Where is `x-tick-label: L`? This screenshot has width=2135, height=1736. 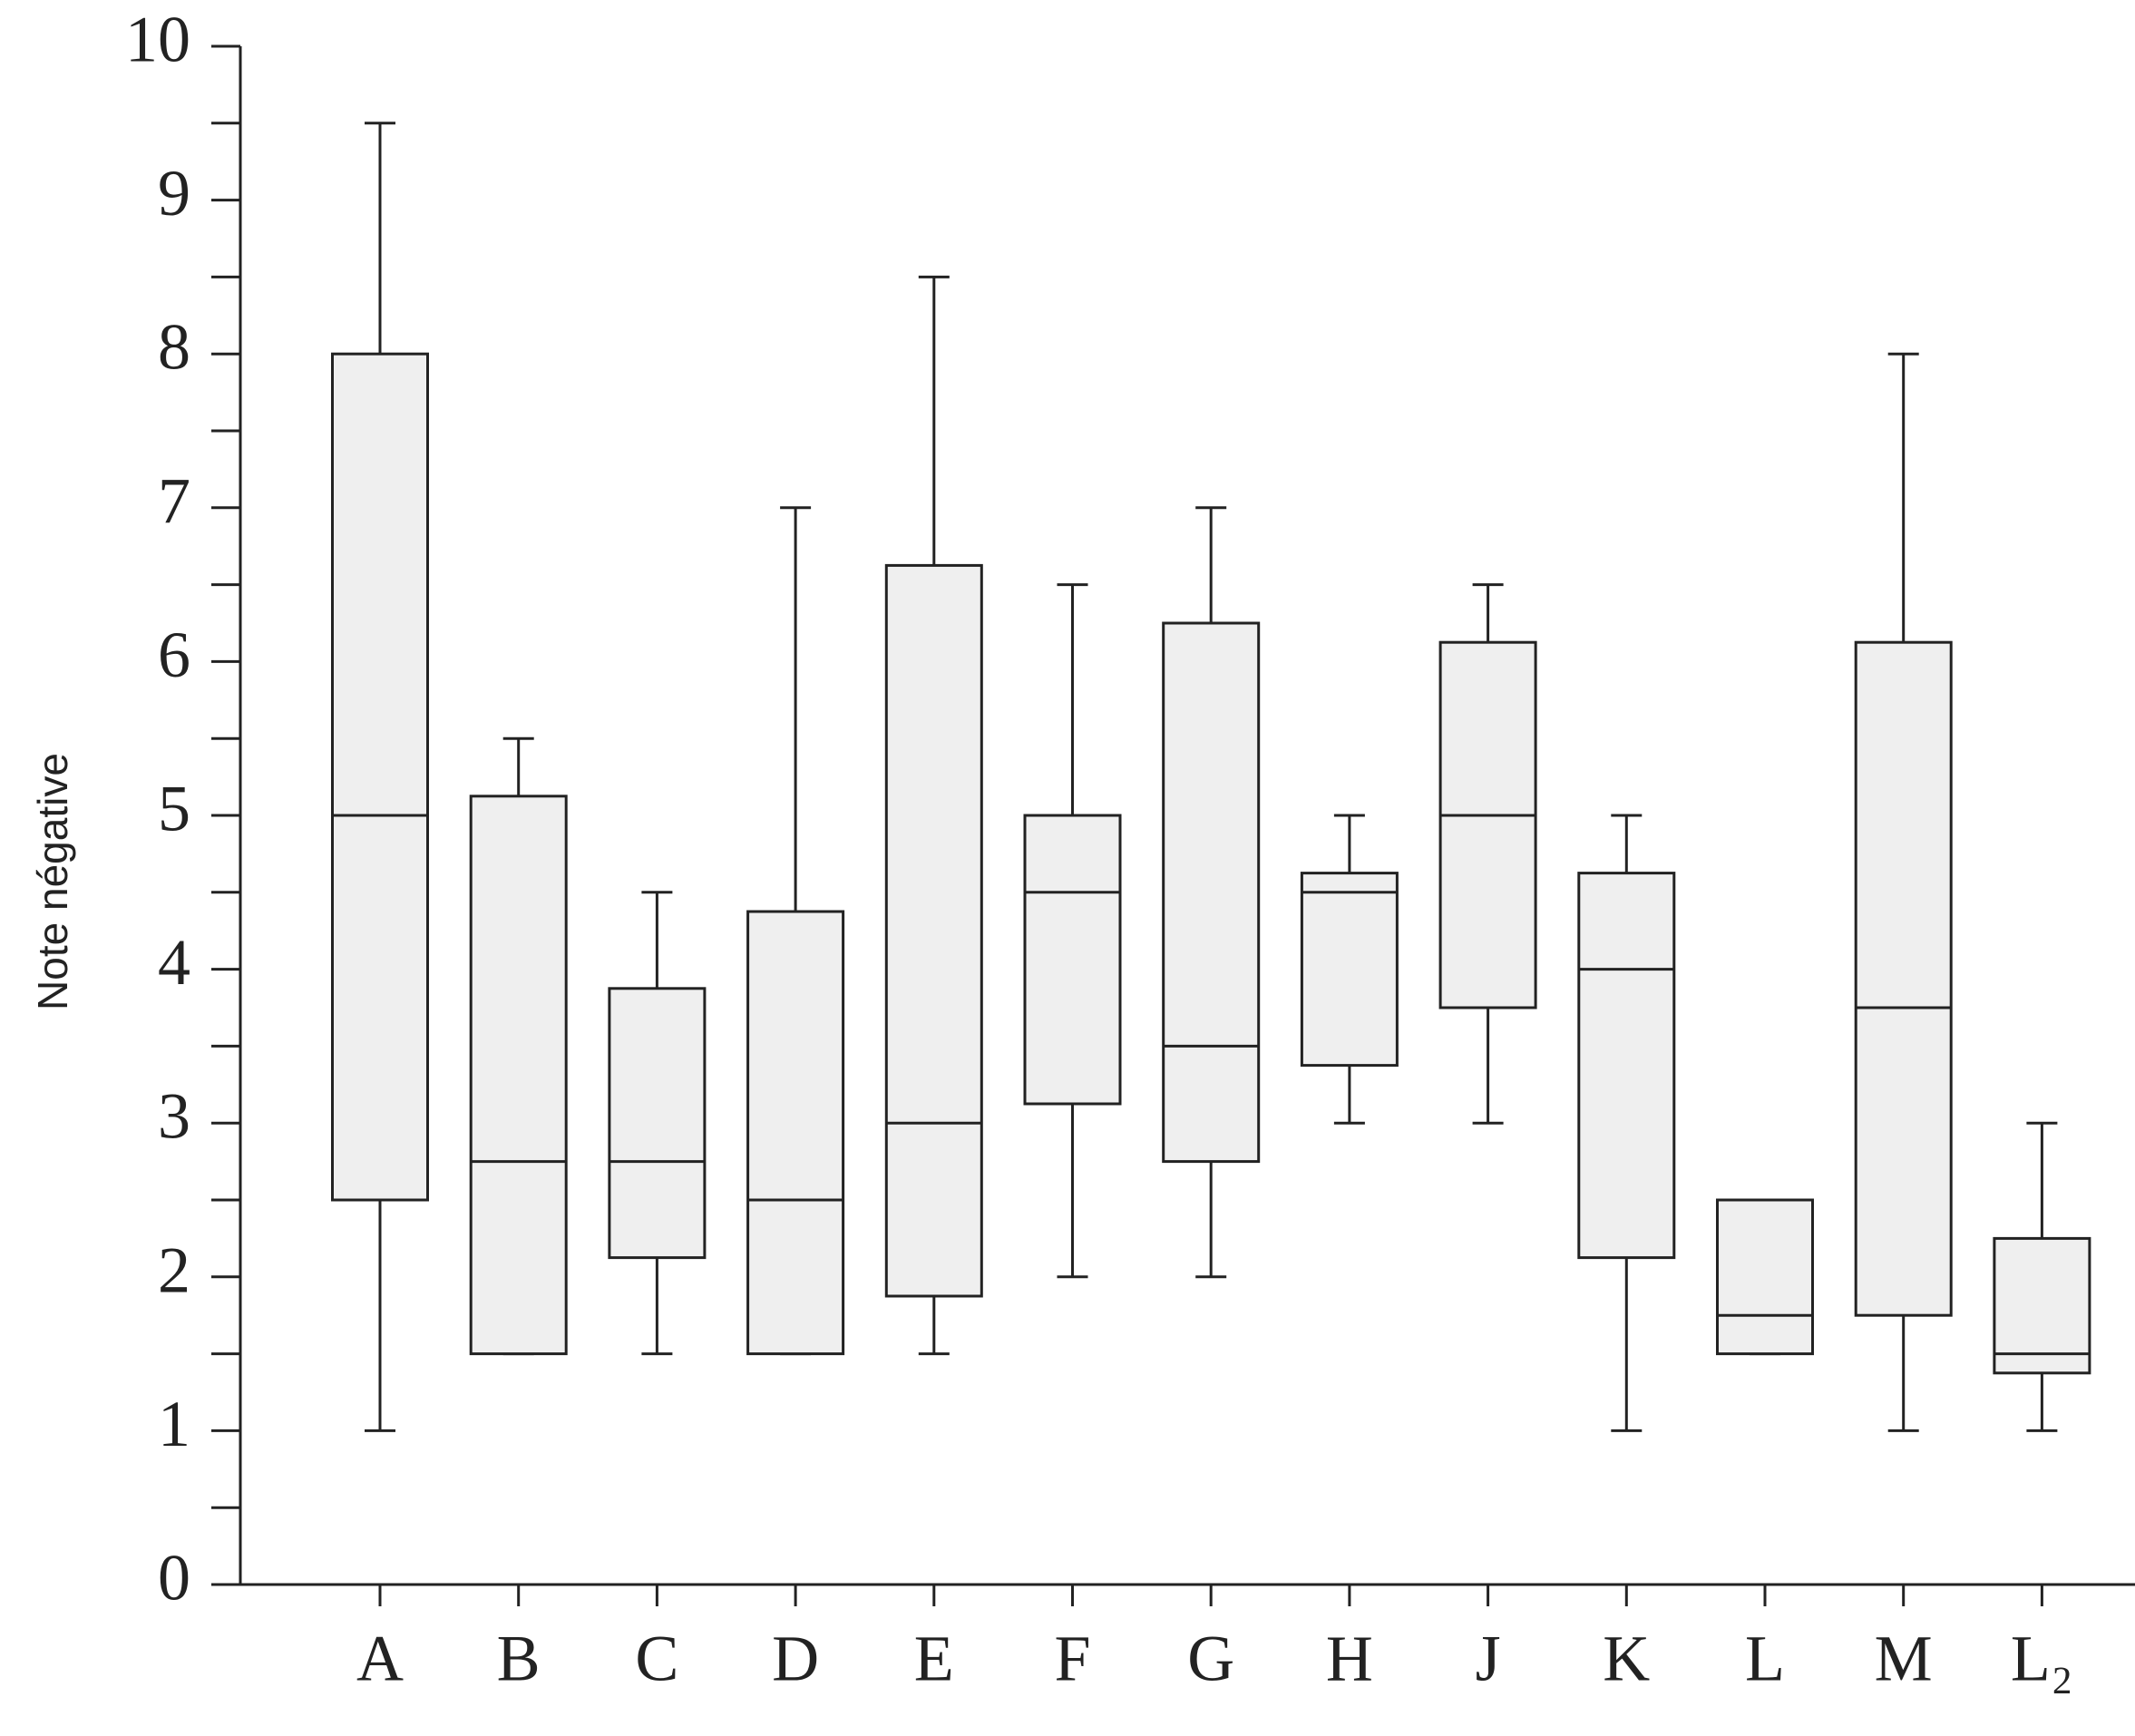
x-tick-label: L is located at coordinates (1765, 1659).